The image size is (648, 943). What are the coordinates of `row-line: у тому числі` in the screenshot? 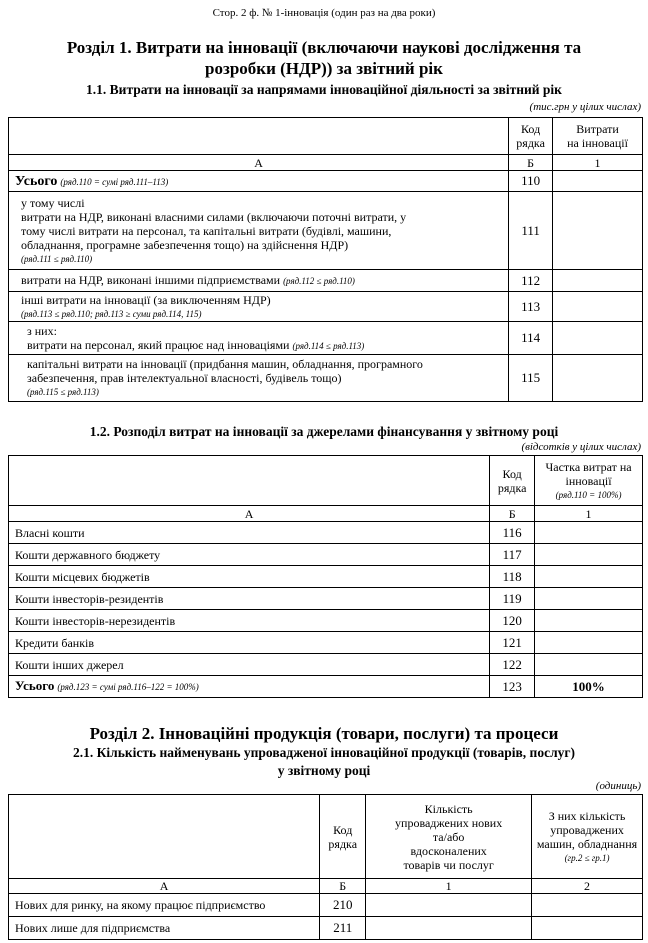 It's located at (53, 202).